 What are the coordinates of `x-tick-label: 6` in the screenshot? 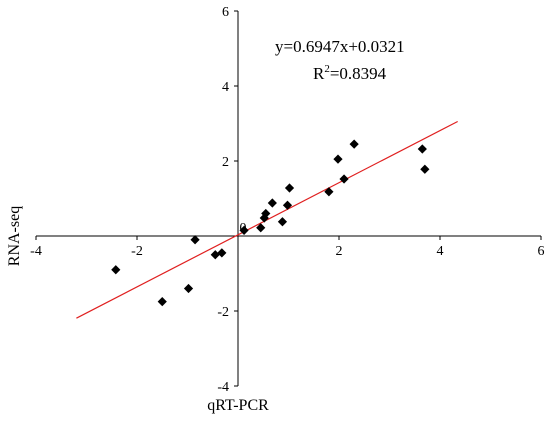 It's located at (541, 251).